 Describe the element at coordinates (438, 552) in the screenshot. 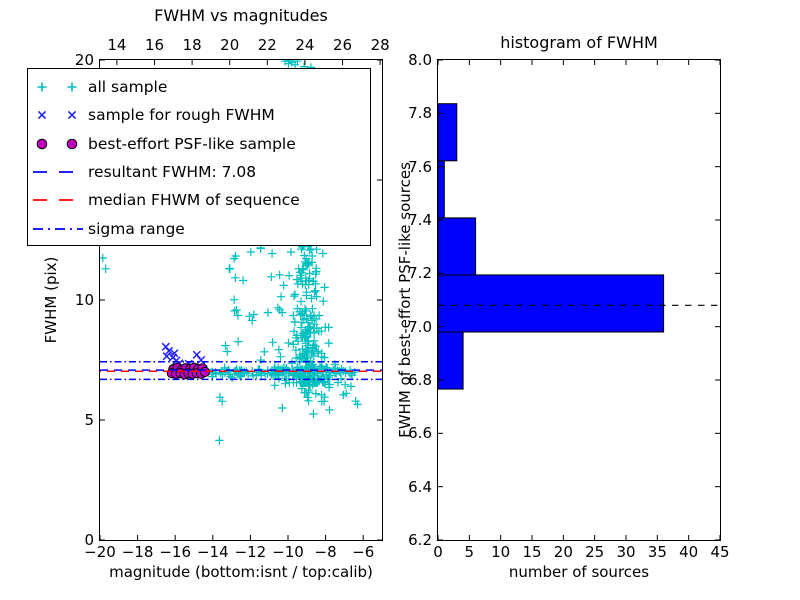

I see `x-tick-label: 0` at that location.